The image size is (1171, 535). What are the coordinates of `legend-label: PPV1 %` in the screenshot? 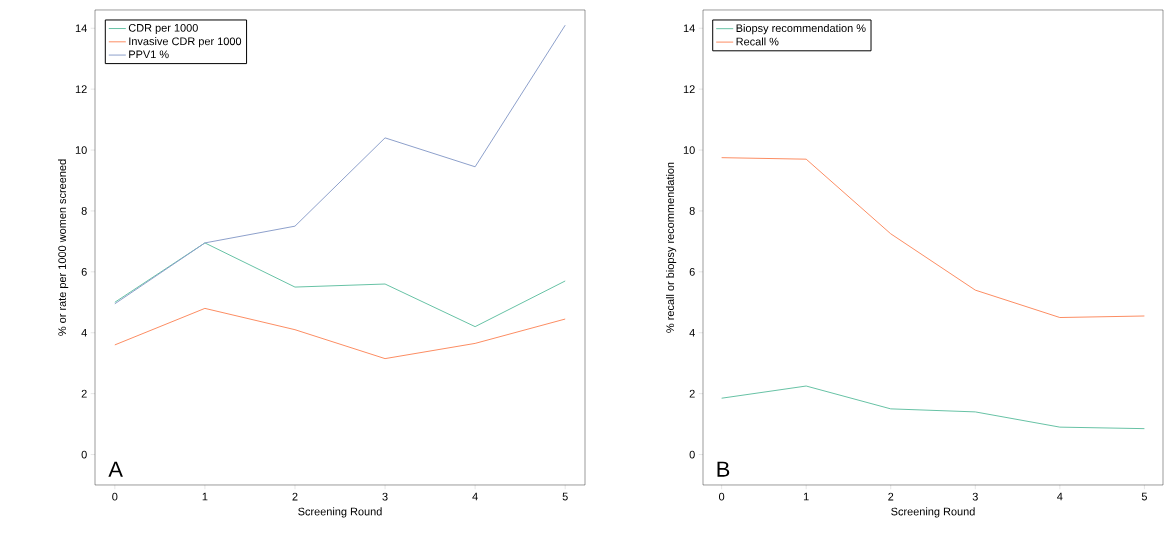 It's located at (149, 54).